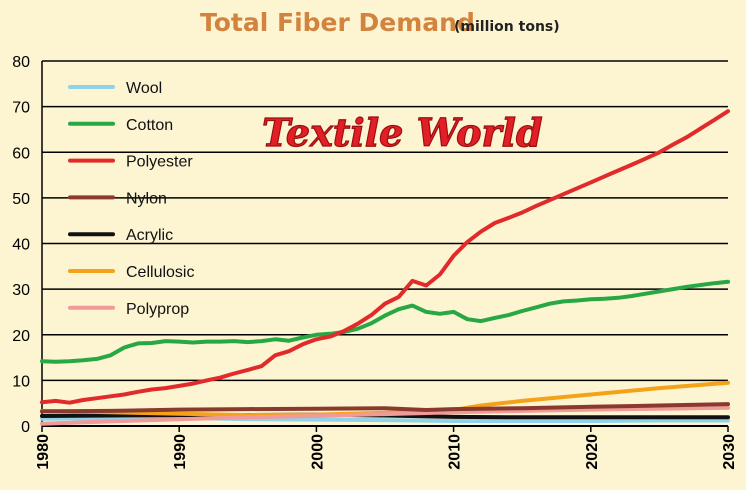 The height and width of the screenshot is (490, 746). Describe the element at coordinates (455, 452) in the screenshot. I see `x-tick-label: 2010` at that location.